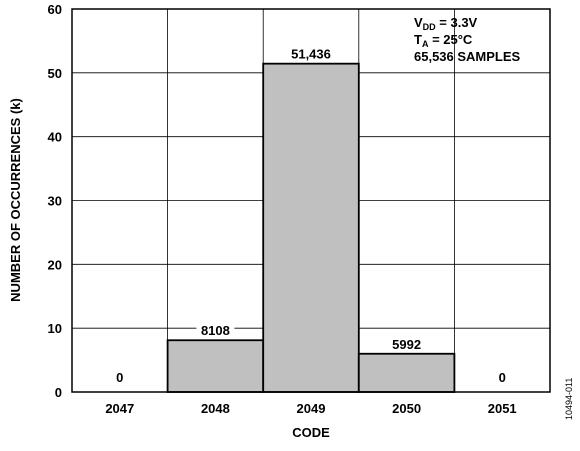 The width and height of the screenshot is (580, 451). I want to click on annotation-samples: 65,536 SAMPLES, so click(467, 56).